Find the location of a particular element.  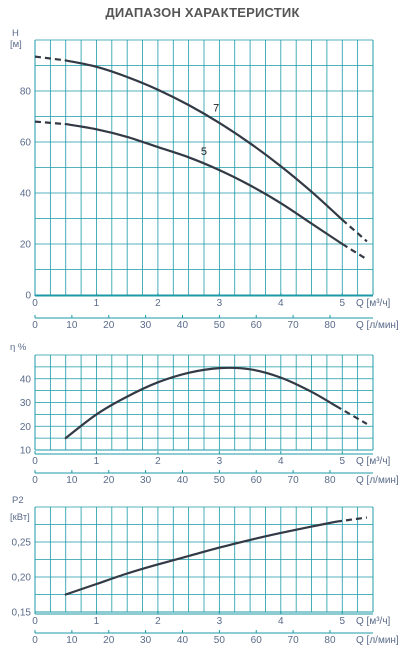

curve-5-dashed-end is located at coordinates (354, 252).